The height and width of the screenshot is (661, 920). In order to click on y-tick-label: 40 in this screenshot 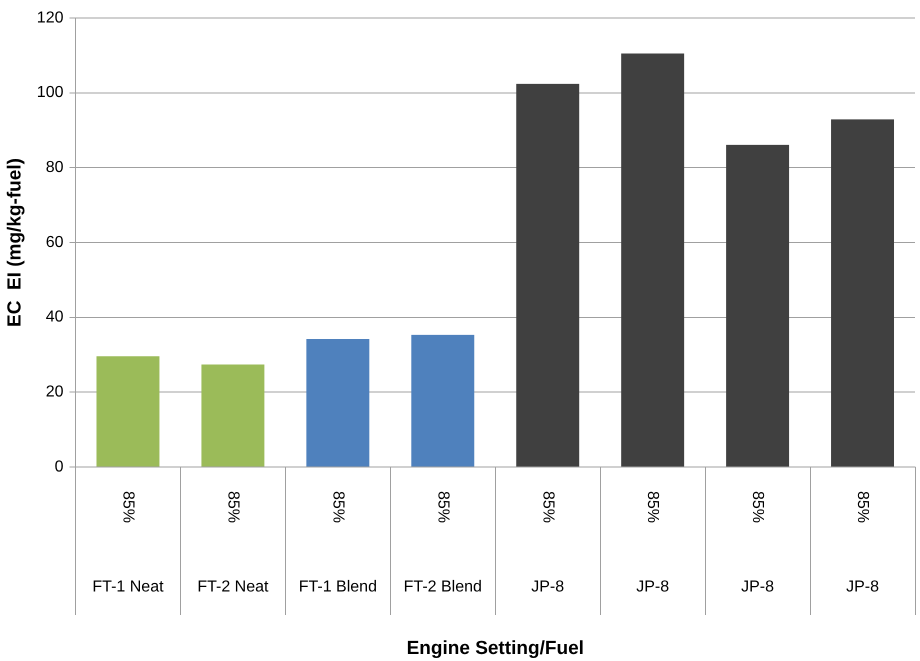, I will do `click(55, 317)`.